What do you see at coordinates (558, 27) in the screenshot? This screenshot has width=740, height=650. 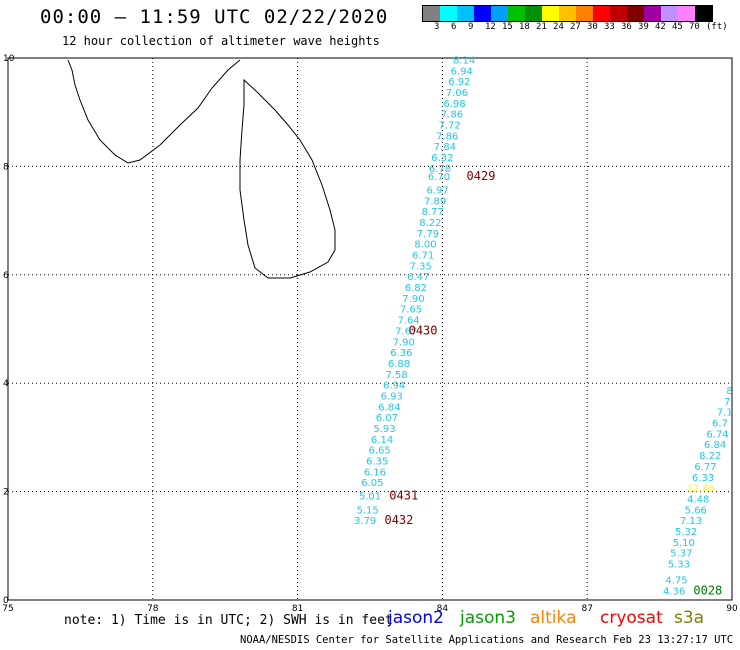 I see `legend-label: 24` at bounding box center [558, 27].